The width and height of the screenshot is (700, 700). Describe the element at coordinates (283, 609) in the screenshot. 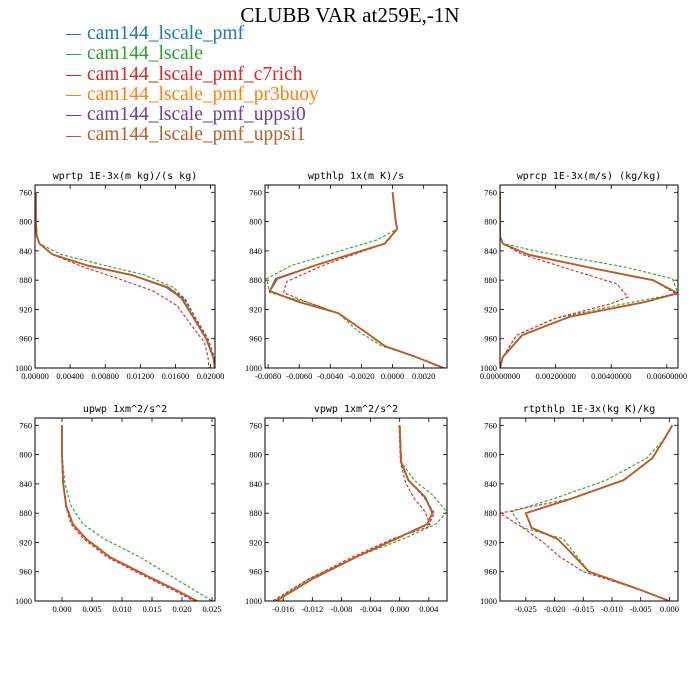

I see `x-tick-label: -0.016` at that location.